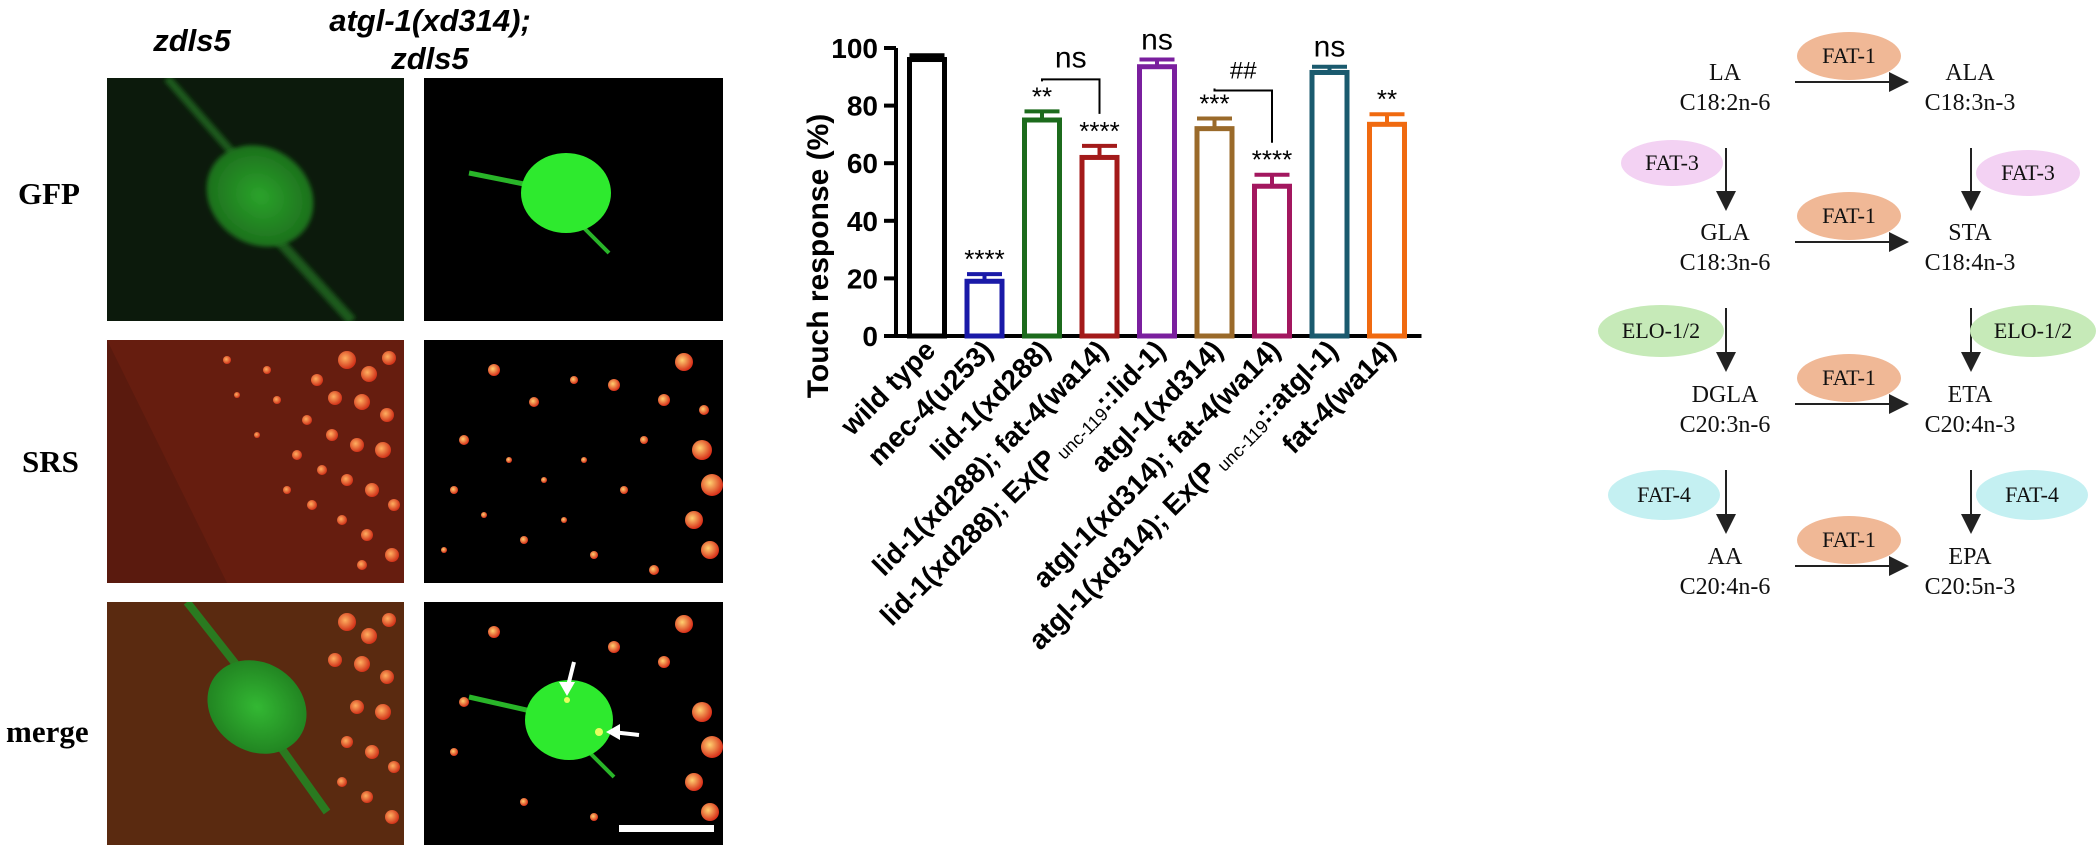 The image size is (2099, 848). What do you see at coordinates (1725, 73) in the screenshot?
I see `fa-name: LA` at bounding box center [1725, 73].